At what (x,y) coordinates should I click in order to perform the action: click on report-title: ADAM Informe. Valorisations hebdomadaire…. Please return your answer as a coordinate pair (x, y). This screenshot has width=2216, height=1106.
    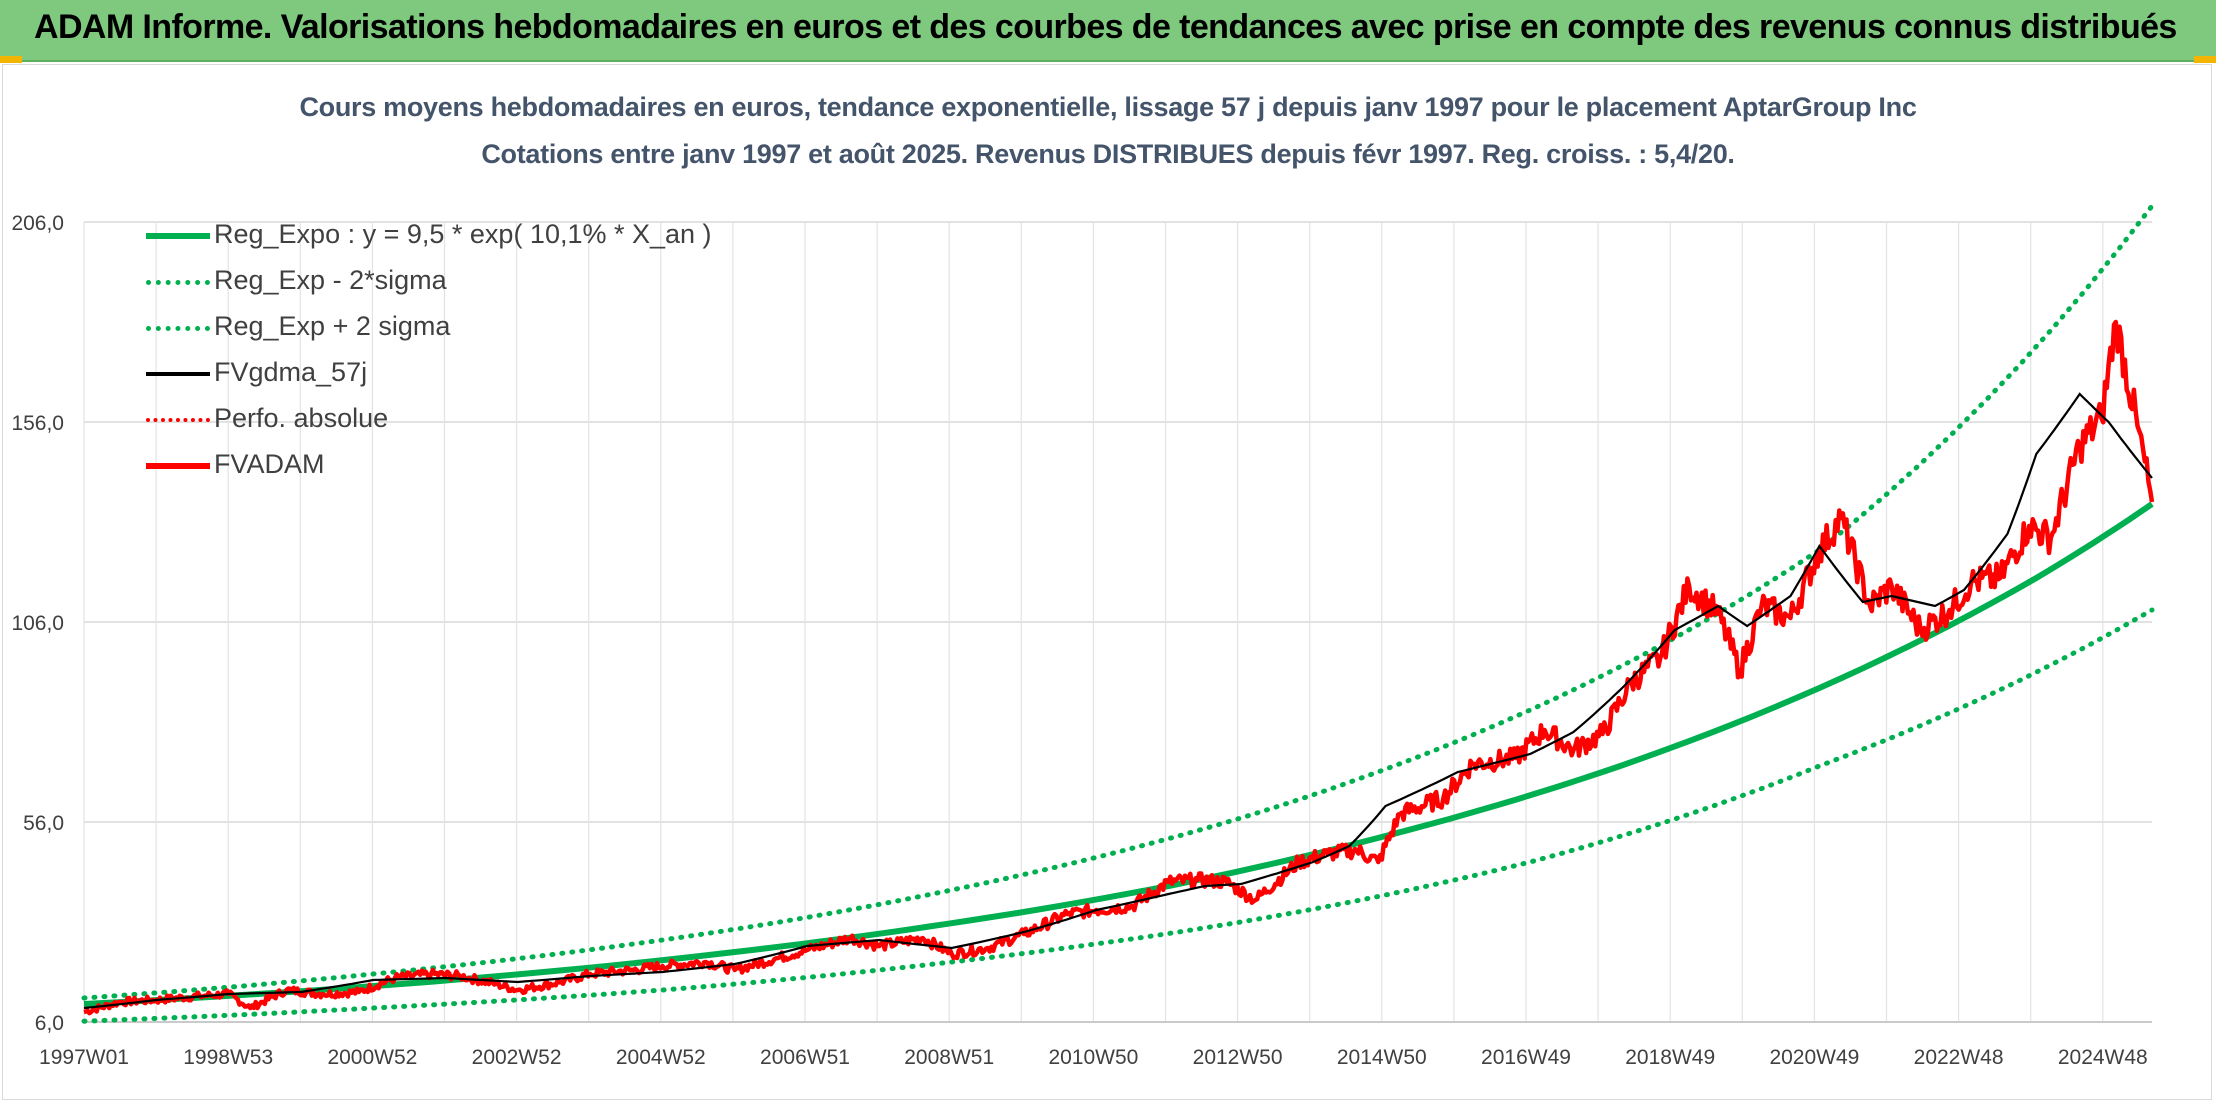
    Looking at the image, I should click on (1105, 27).